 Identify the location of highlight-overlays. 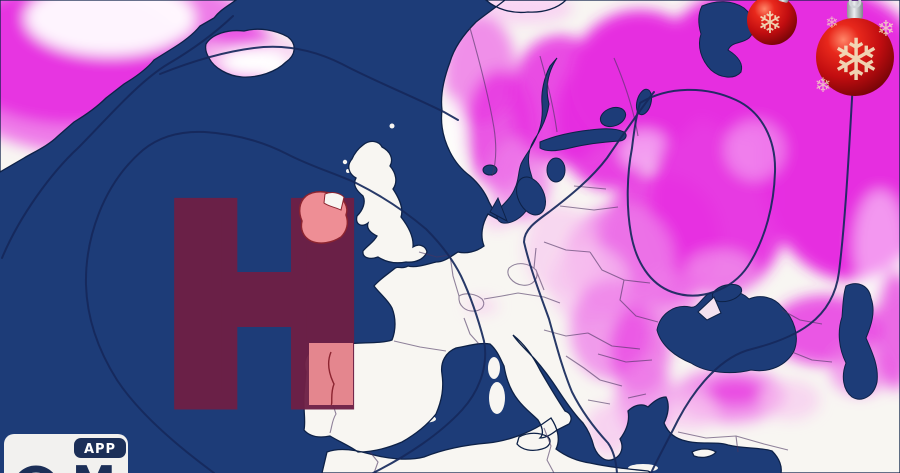
(325, 298).